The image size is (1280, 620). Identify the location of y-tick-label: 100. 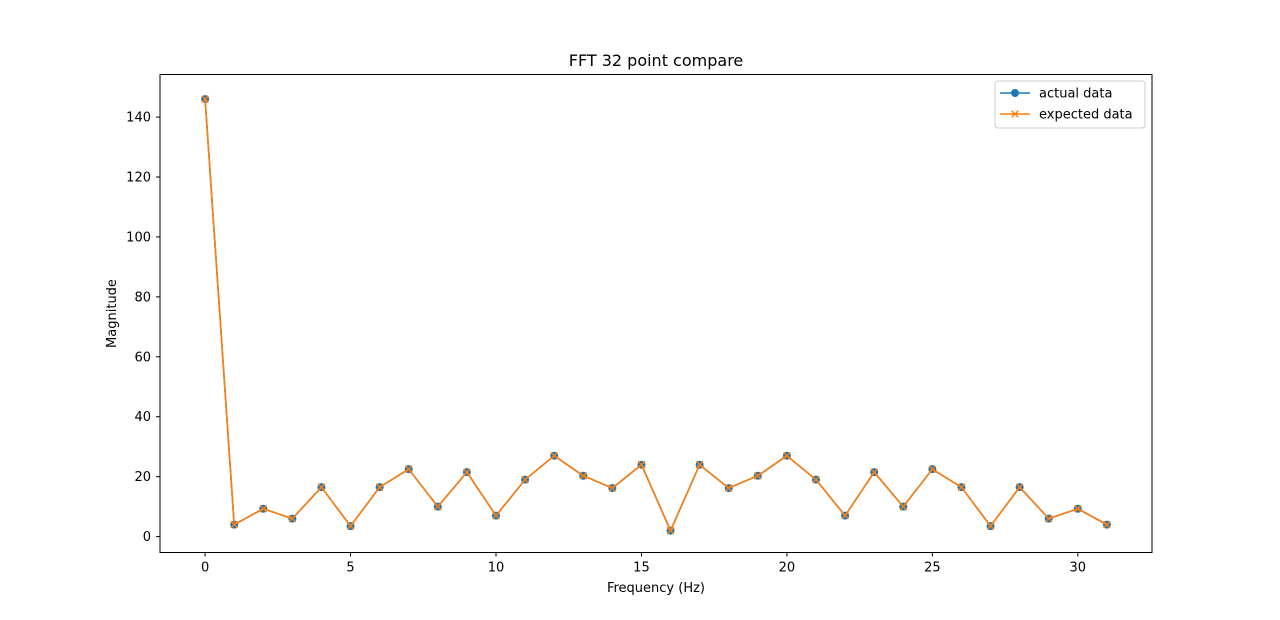
(138, 237).